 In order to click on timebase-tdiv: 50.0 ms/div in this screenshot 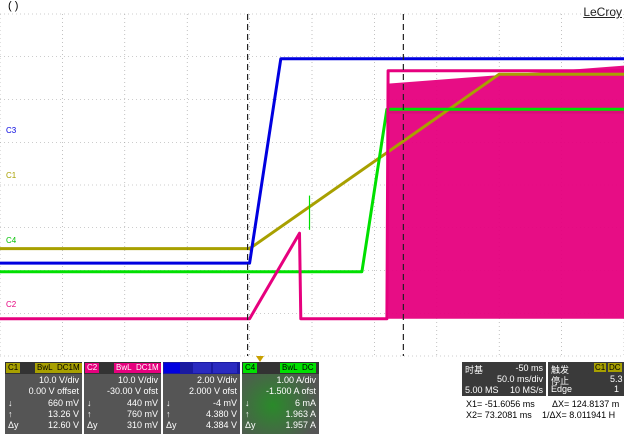, I will do `click(519, 379)`.